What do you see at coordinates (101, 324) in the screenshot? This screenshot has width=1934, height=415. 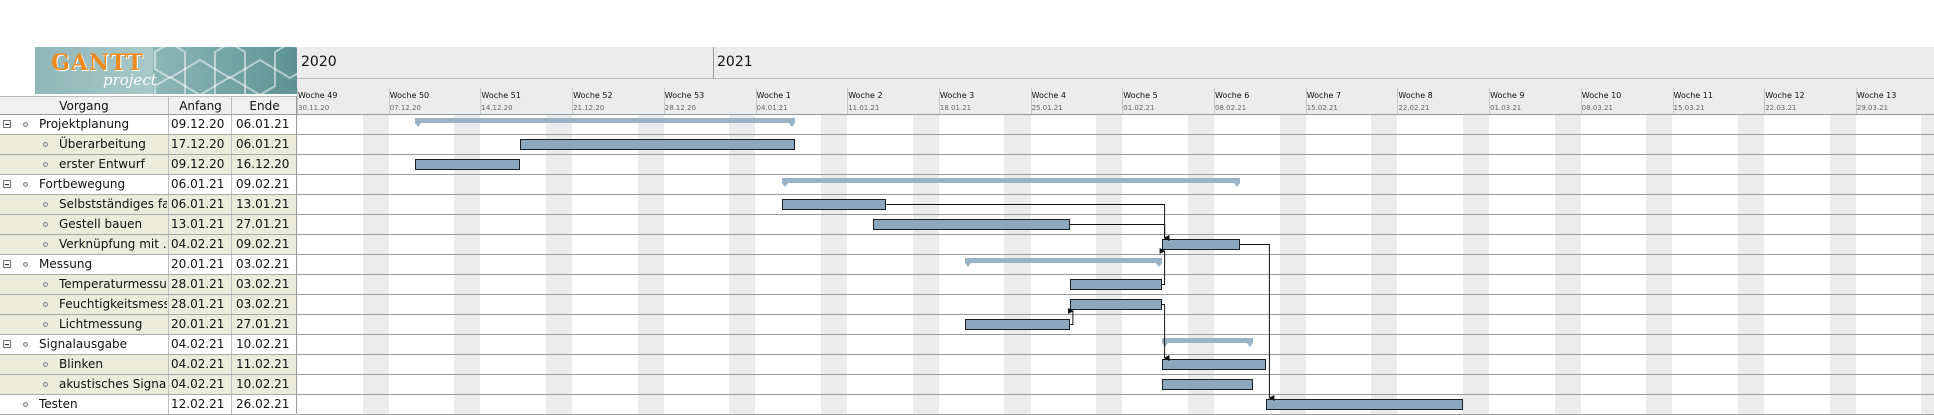 I see `task-name: Lichtmessung` at bounding box center [101, 324].